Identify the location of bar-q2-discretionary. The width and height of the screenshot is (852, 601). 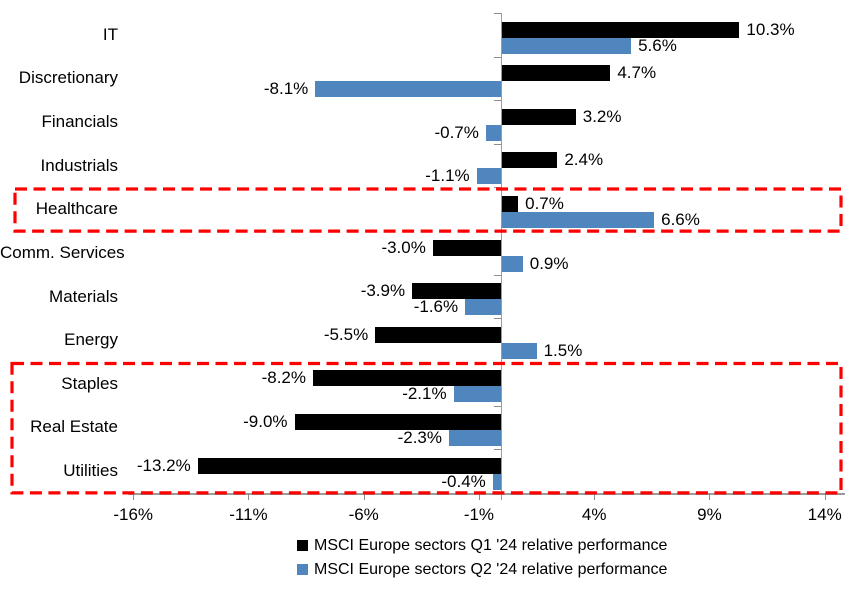
(408, 89).